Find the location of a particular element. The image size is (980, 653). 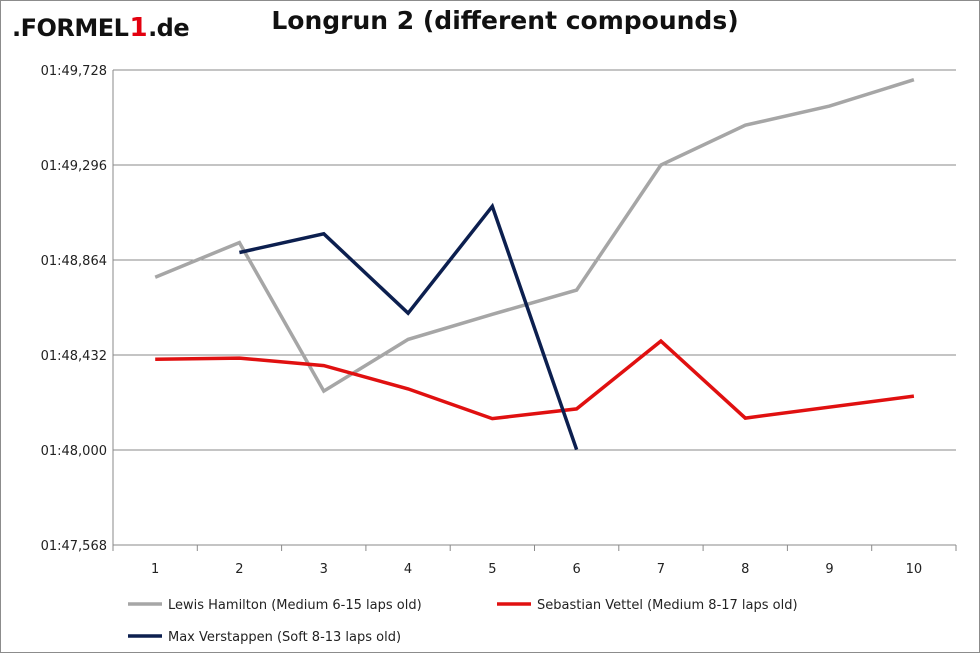

x-tick-label: 2 is located at coordinates (239, 569).